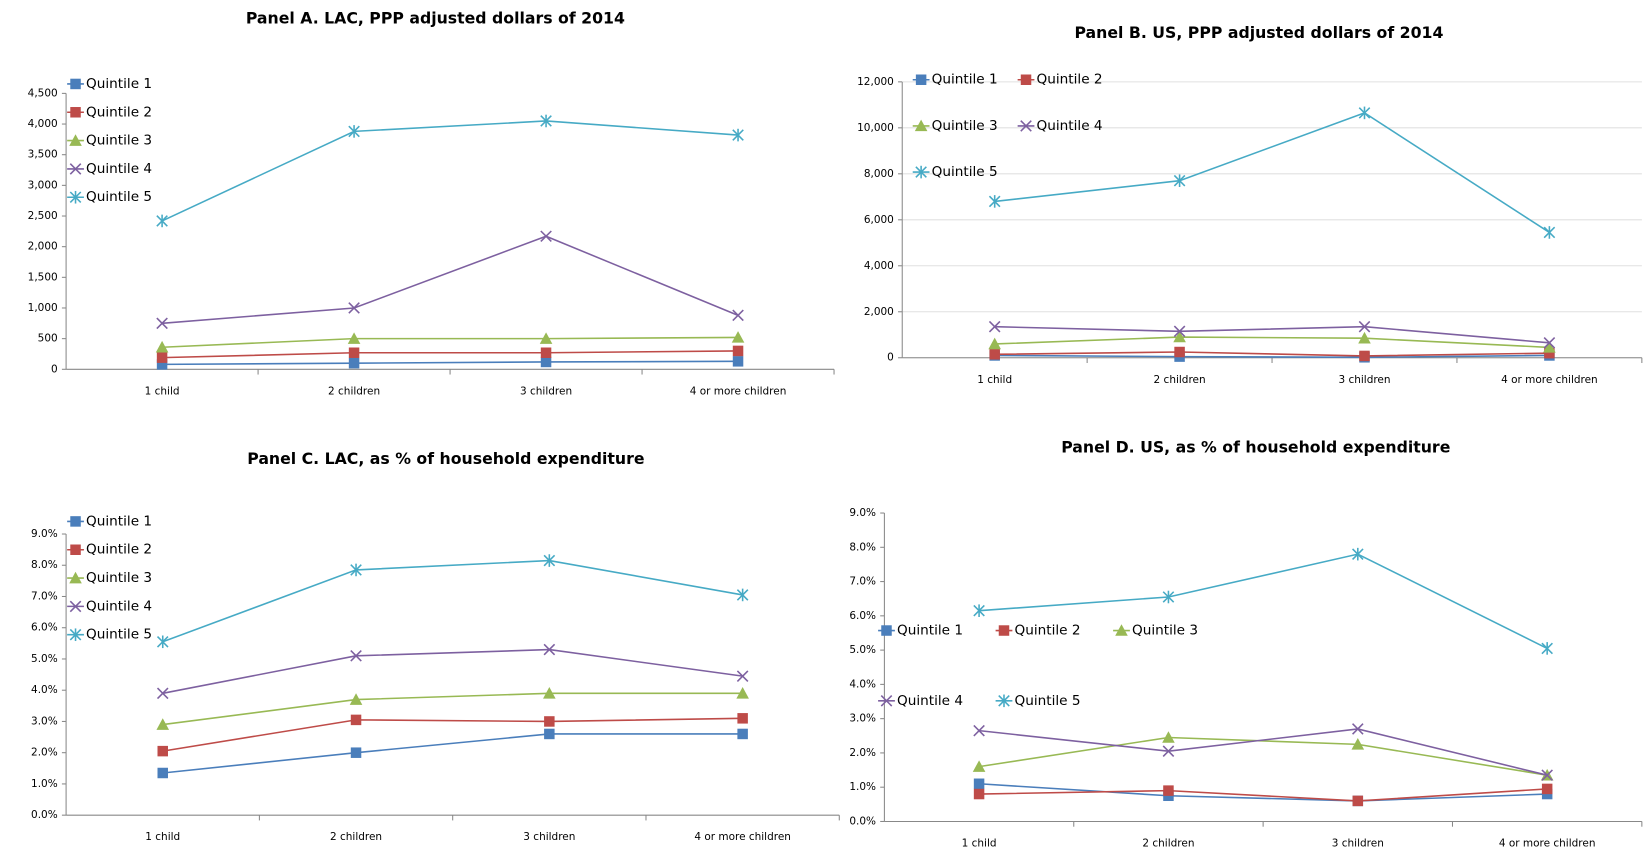 The image size is (1645, 854). Describe the element at coordinates (862, 547) in the screenshot. I see `y-tick-label: 8.0%` at that location.